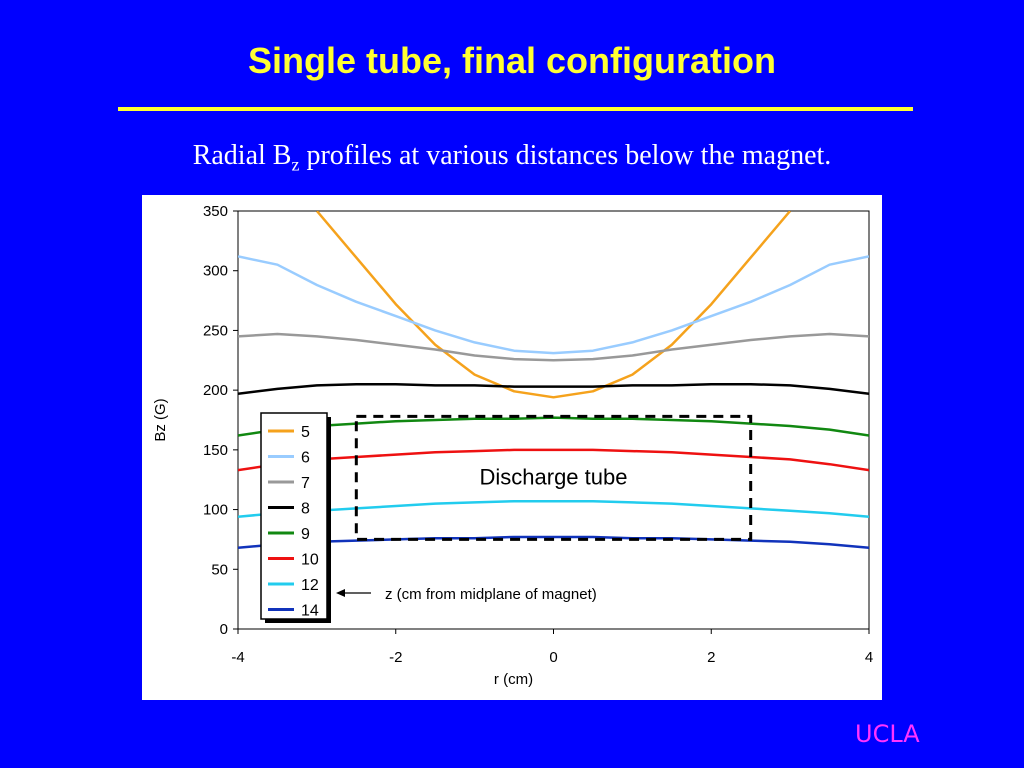  I want to click on y-tick-label: 150, so click(215, 450).